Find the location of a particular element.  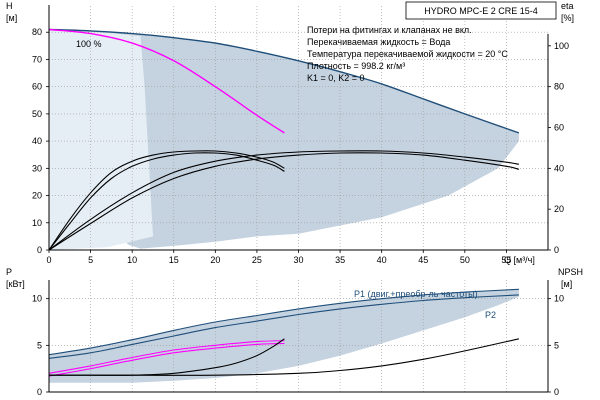

y-left-tick-label-top: 0 is located at coordinates (39, 250).